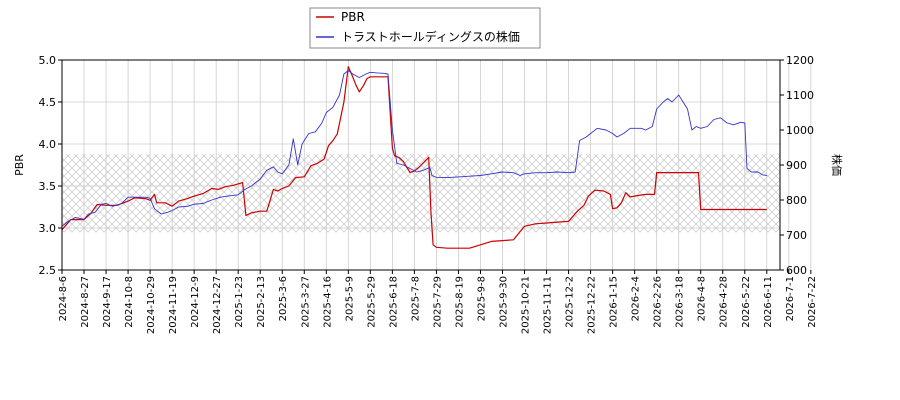 Image resolution: width=900 pixels, height=400 pixels. Describe the element at coordinates (283, 298) in the screenshot. I see `x-tick-label: 2025-3-6` at that location.